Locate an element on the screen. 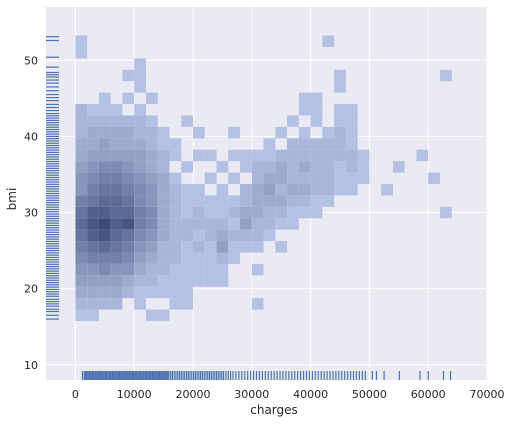  x-tick-label: 60000 is located at coordinates (428, 394).